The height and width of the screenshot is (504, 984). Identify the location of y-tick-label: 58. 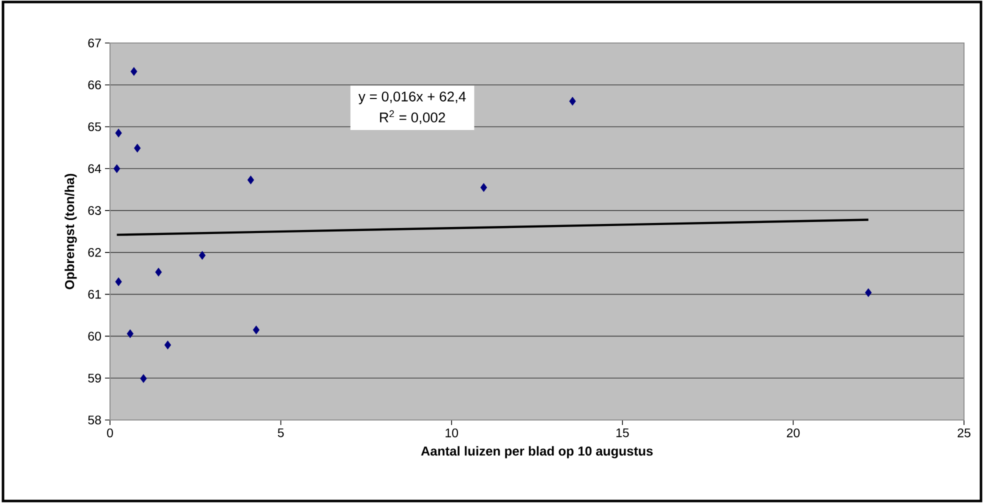
(94, 420).